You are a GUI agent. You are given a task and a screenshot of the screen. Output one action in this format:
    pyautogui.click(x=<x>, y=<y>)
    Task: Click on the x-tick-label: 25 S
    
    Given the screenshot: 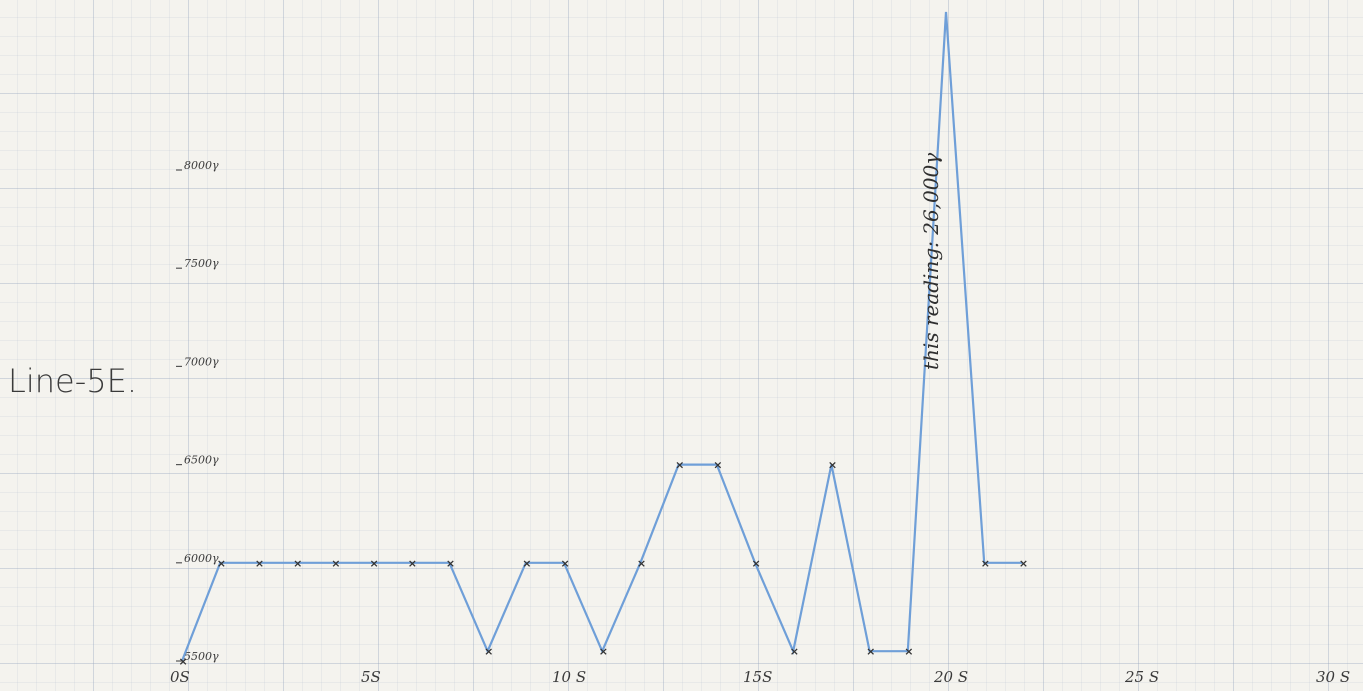 What is the action you would take?
    pyautogui.click(x=1141, y=677)
    